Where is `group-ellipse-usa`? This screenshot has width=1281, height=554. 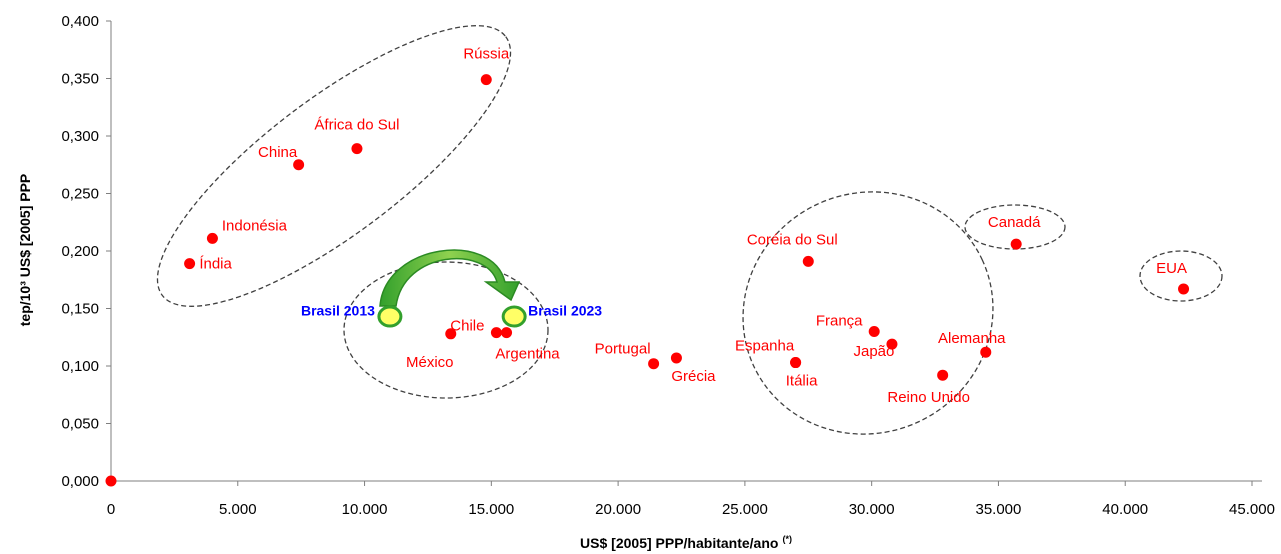
group-ellipse-usa is located at coordinates (1181, 276).